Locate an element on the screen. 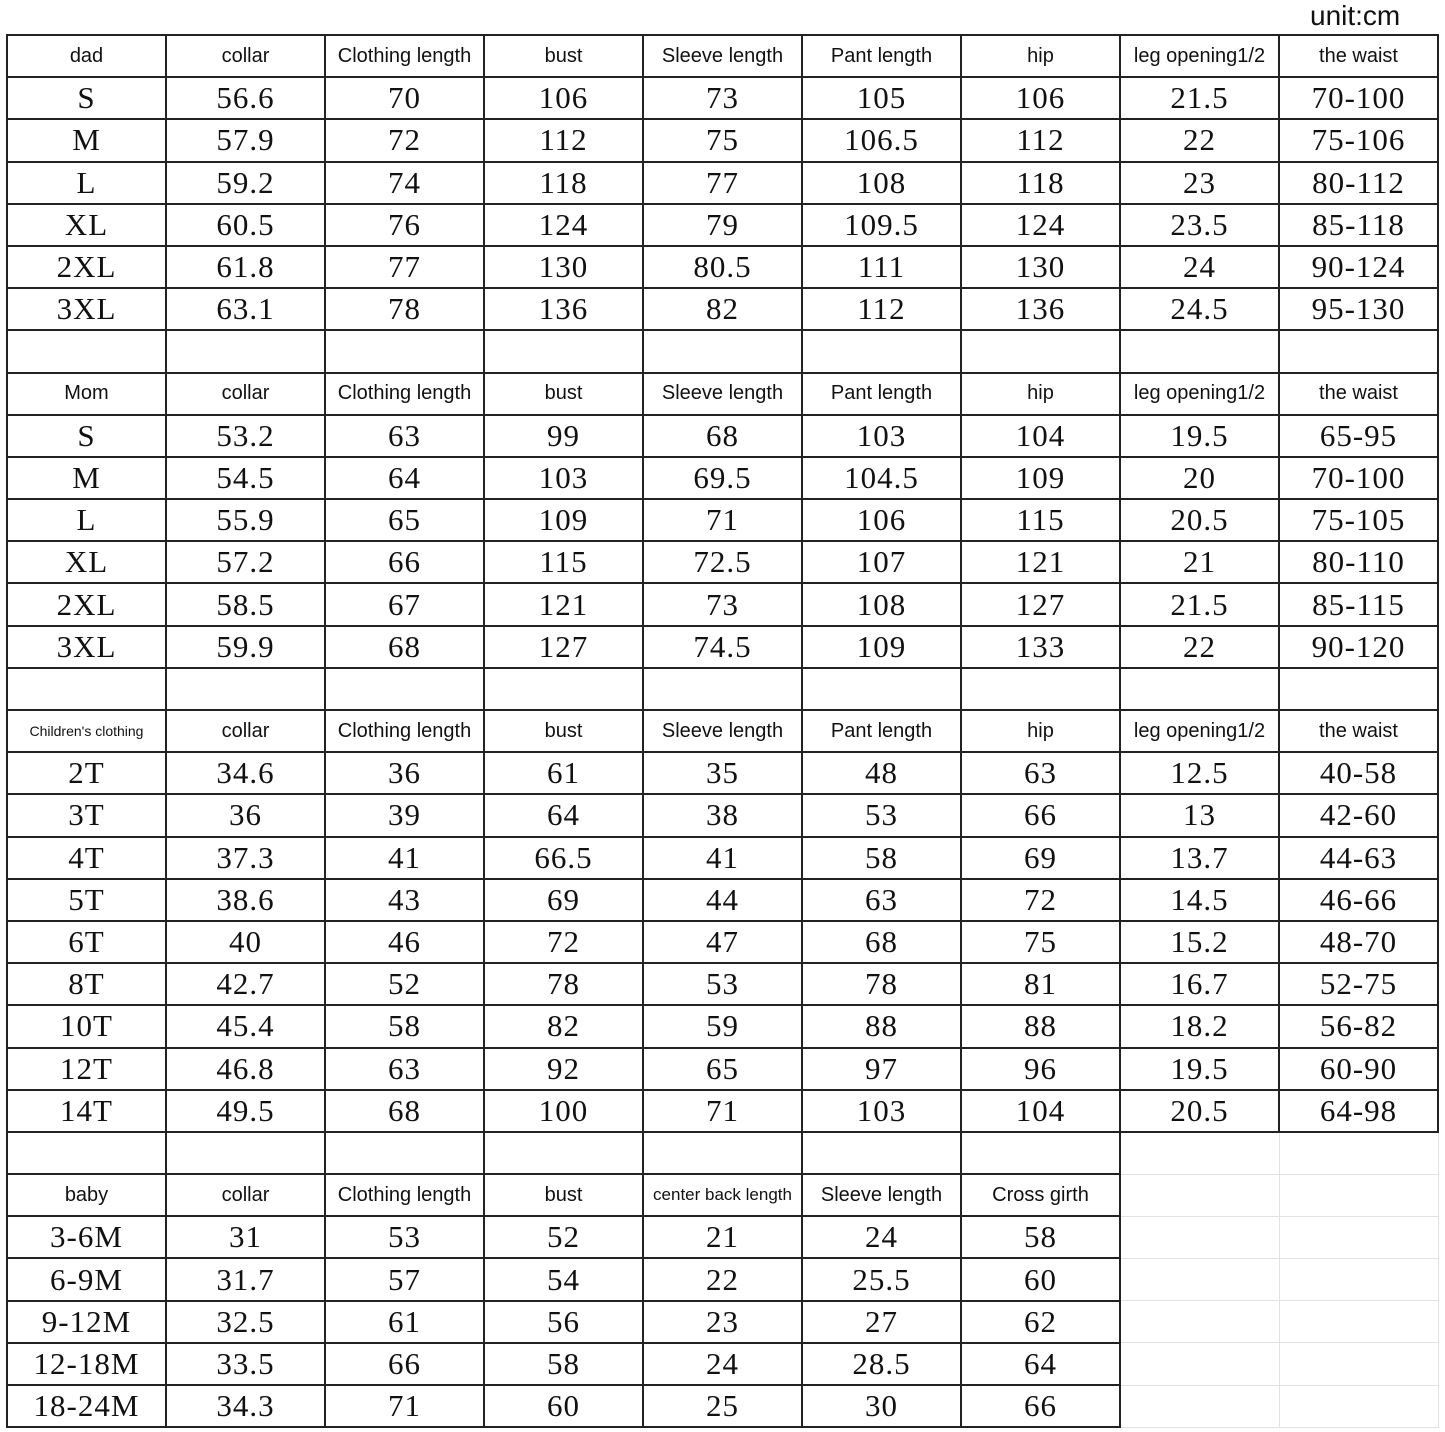 The height and width of the screenshot is (1432, 1445). measurement-cell: 20.5 is located at coordinates (1199, 1110).